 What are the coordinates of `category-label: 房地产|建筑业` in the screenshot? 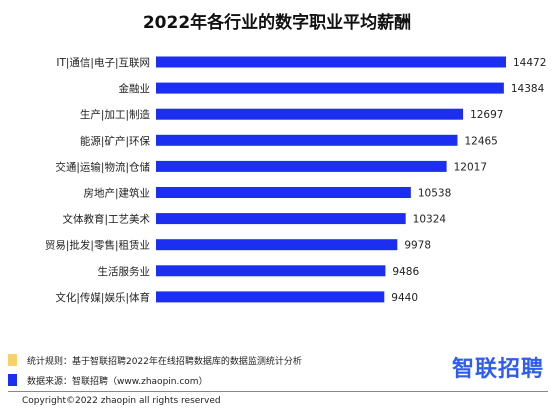 It's located at (116, 193).